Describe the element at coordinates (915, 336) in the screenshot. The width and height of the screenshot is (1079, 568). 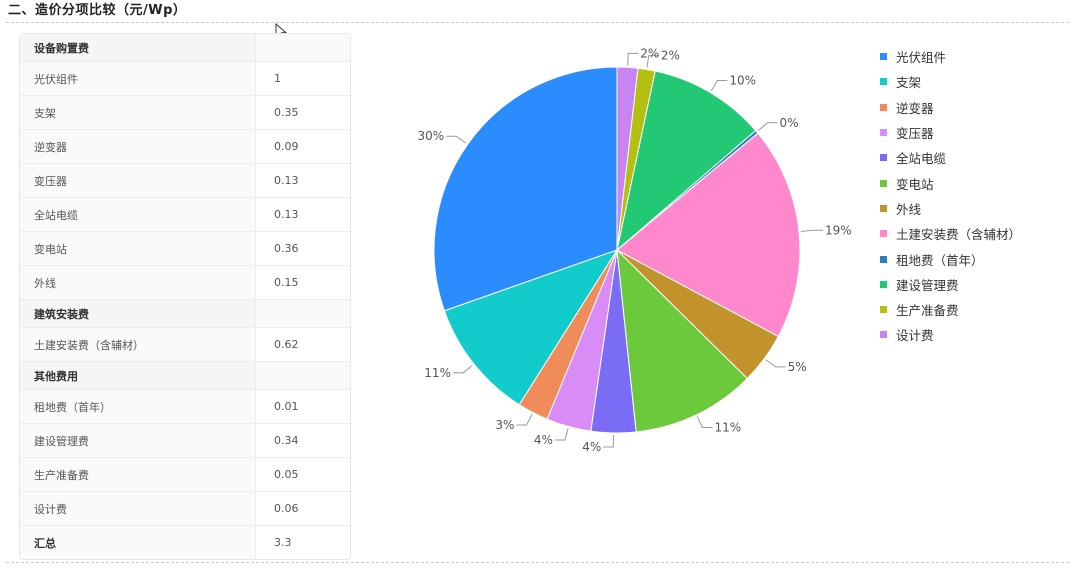
I see `legend-label: 设计费` at that location.